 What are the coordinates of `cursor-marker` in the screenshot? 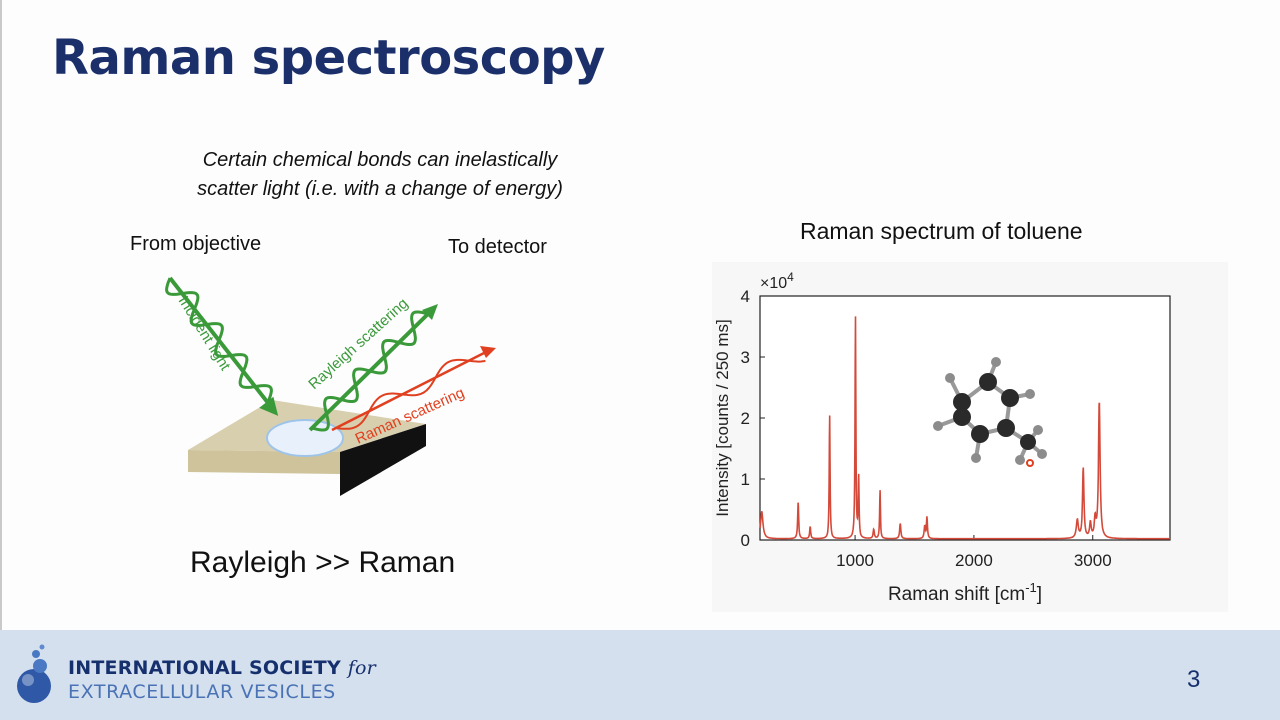 It's located at (1030, 463).